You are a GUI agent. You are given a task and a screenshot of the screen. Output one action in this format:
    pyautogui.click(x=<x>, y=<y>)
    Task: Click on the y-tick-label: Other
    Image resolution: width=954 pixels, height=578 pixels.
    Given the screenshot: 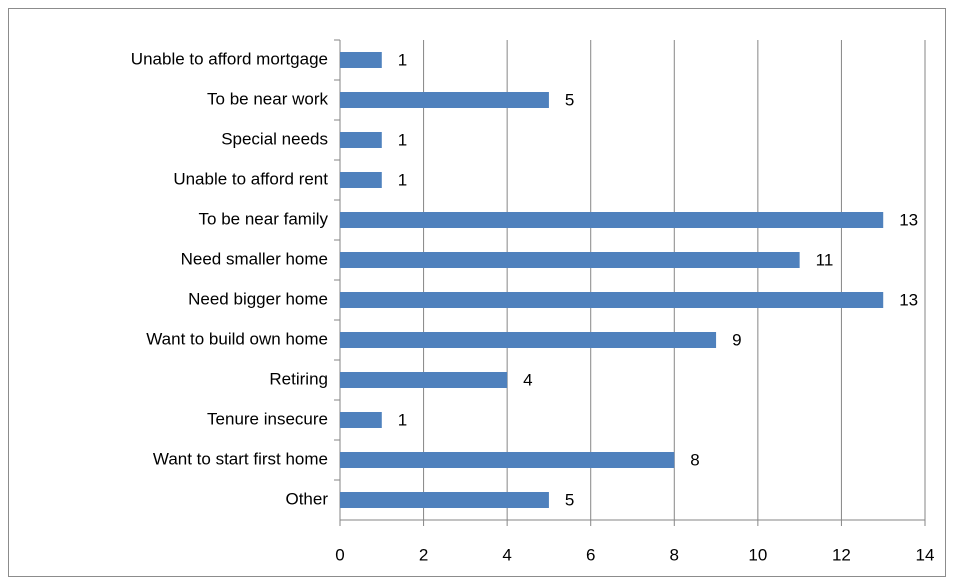 What is the action you would take?
    pyautogui.click(x=306, y=498)
    